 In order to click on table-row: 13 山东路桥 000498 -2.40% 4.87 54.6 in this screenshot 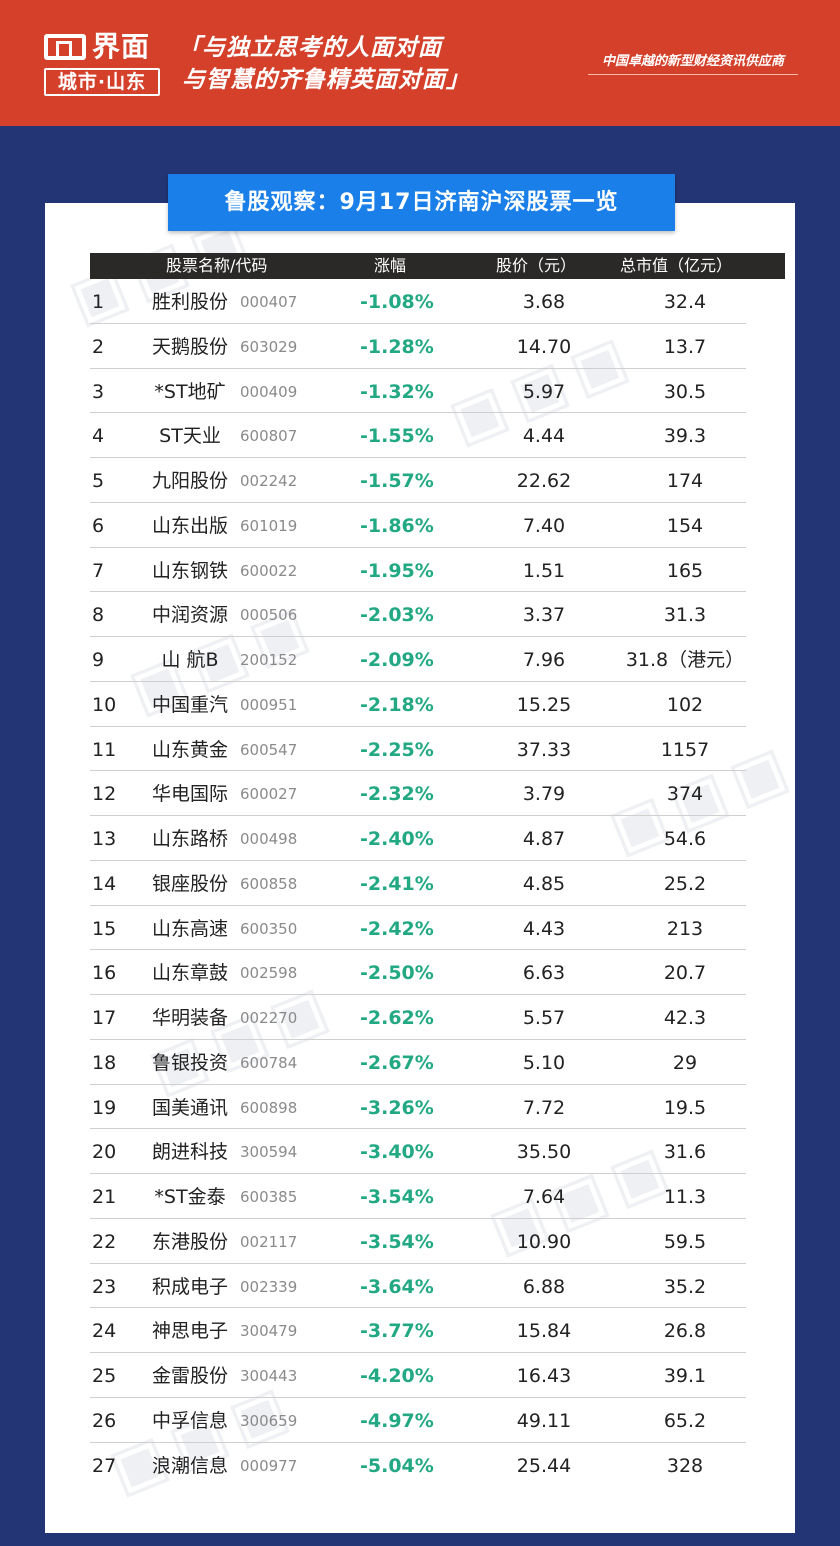, I will do `click(418, 838)`.